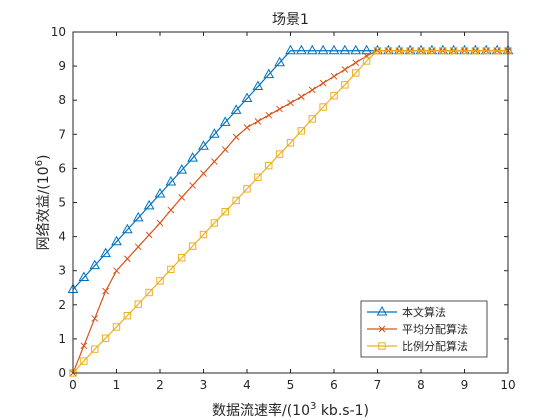 Image resolution: width=560 pixels, height=420 pixels. What do you see at coordinates (204, 385) in the screenshot?
I see `x-tick-label: 3` at bounding box center [204, 385].